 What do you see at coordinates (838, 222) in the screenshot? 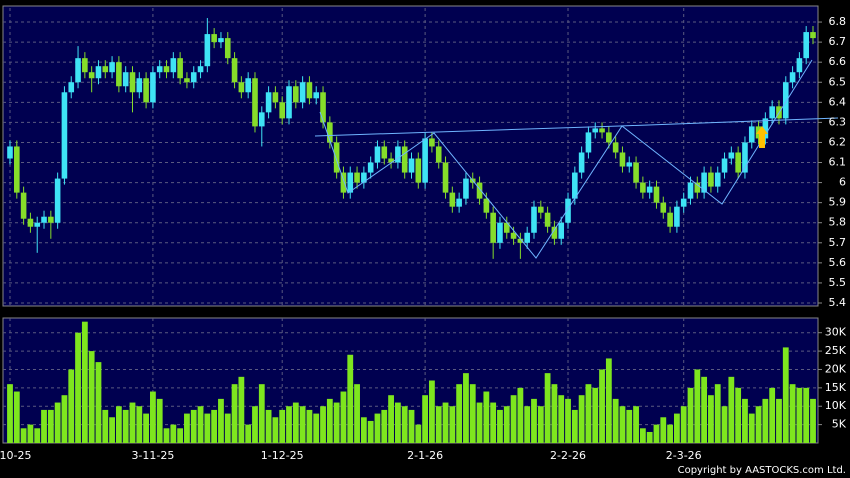
I see `y-tick-label: 5.8` at bounding box center [838, 222].